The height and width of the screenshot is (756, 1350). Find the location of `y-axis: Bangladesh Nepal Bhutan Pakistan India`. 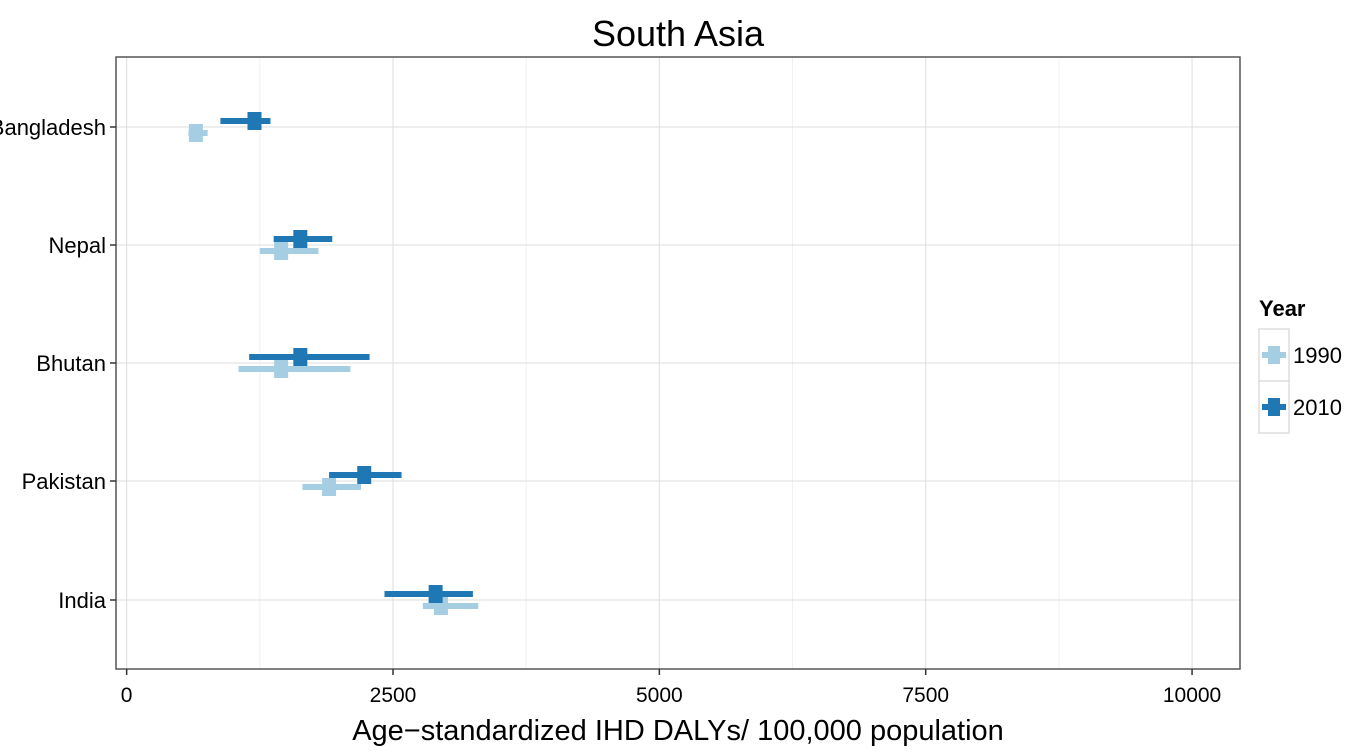

y-axis: Bangladesh Nepal Bhutan Pakistan India is located at coordinates (58, 364).